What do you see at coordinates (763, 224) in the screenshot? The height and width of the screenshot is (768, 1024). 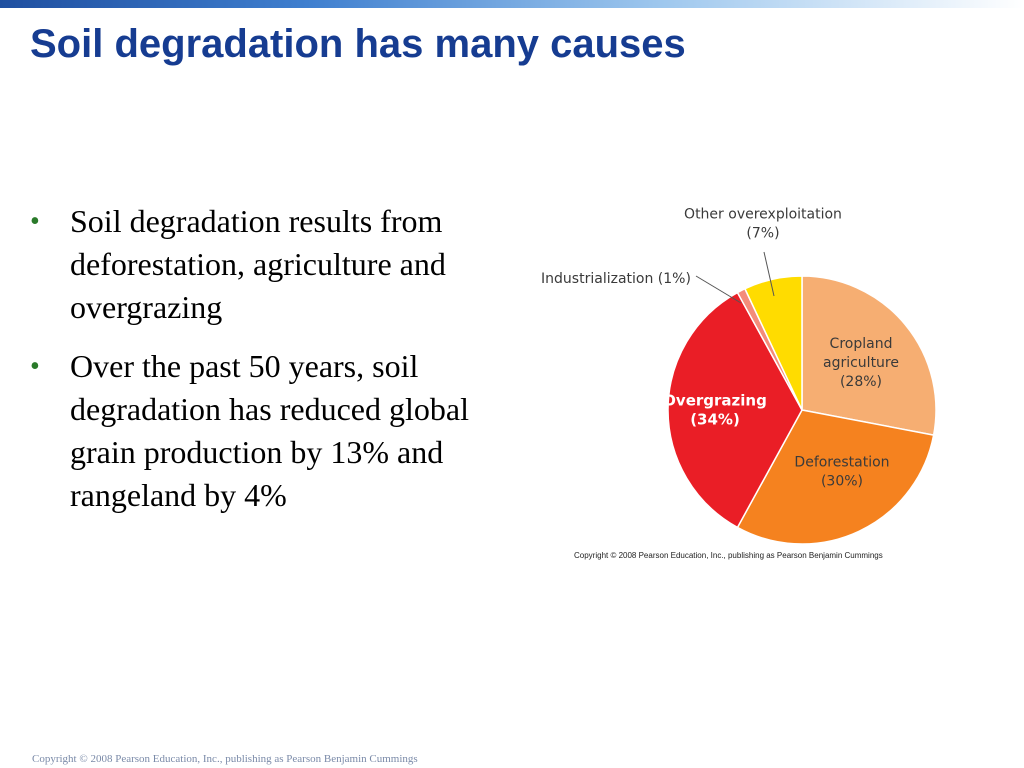 I see `slice-label: Other overexploitation (7%)` at bounding box center [763, 224].